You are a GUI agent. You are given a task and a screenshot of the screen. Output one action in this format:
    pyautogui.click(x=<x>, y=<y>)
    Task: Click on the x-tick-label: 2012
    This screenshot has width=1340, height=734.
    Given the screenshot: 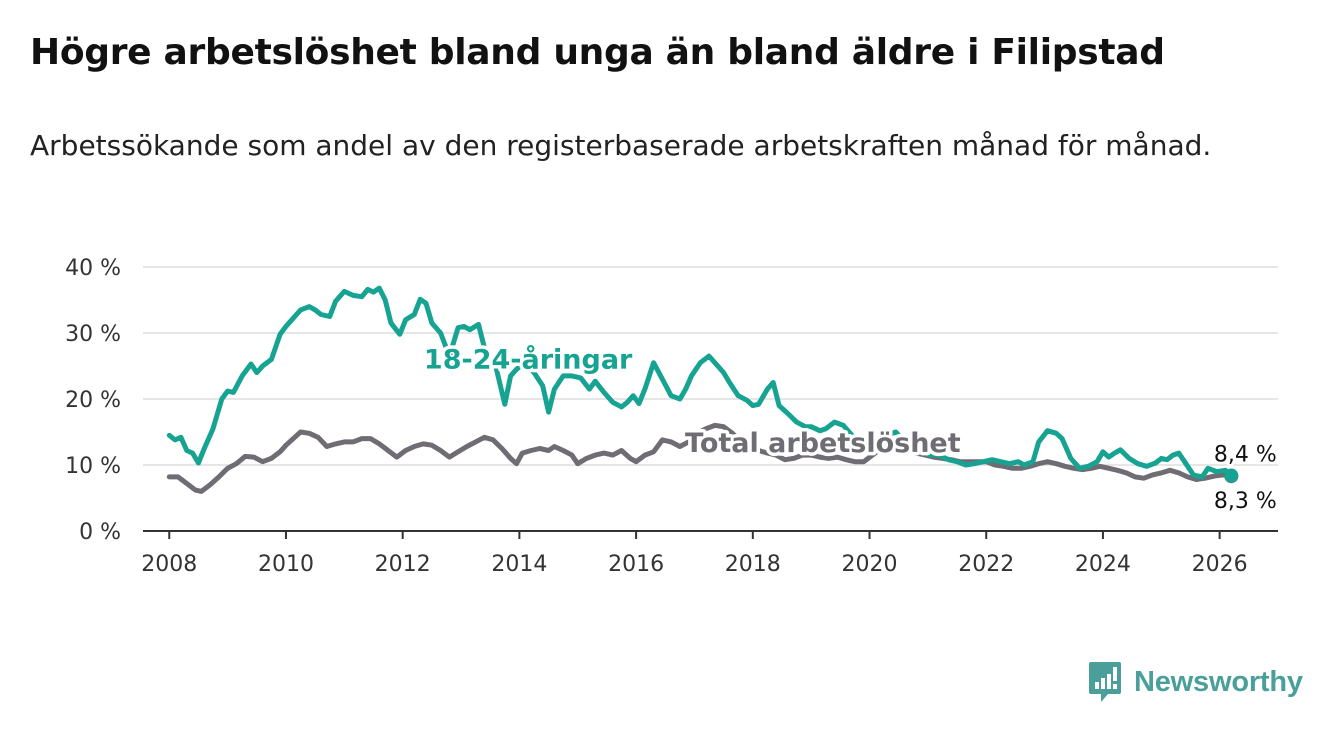 What is the action you would take?
    pyautogui.click(x=403, y=564)
    